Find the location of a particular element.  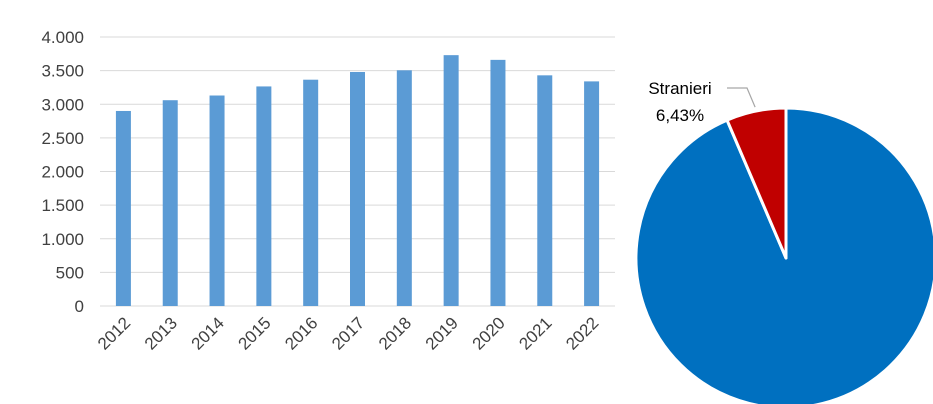

bar-2020 is located at coordinates (498, 182).